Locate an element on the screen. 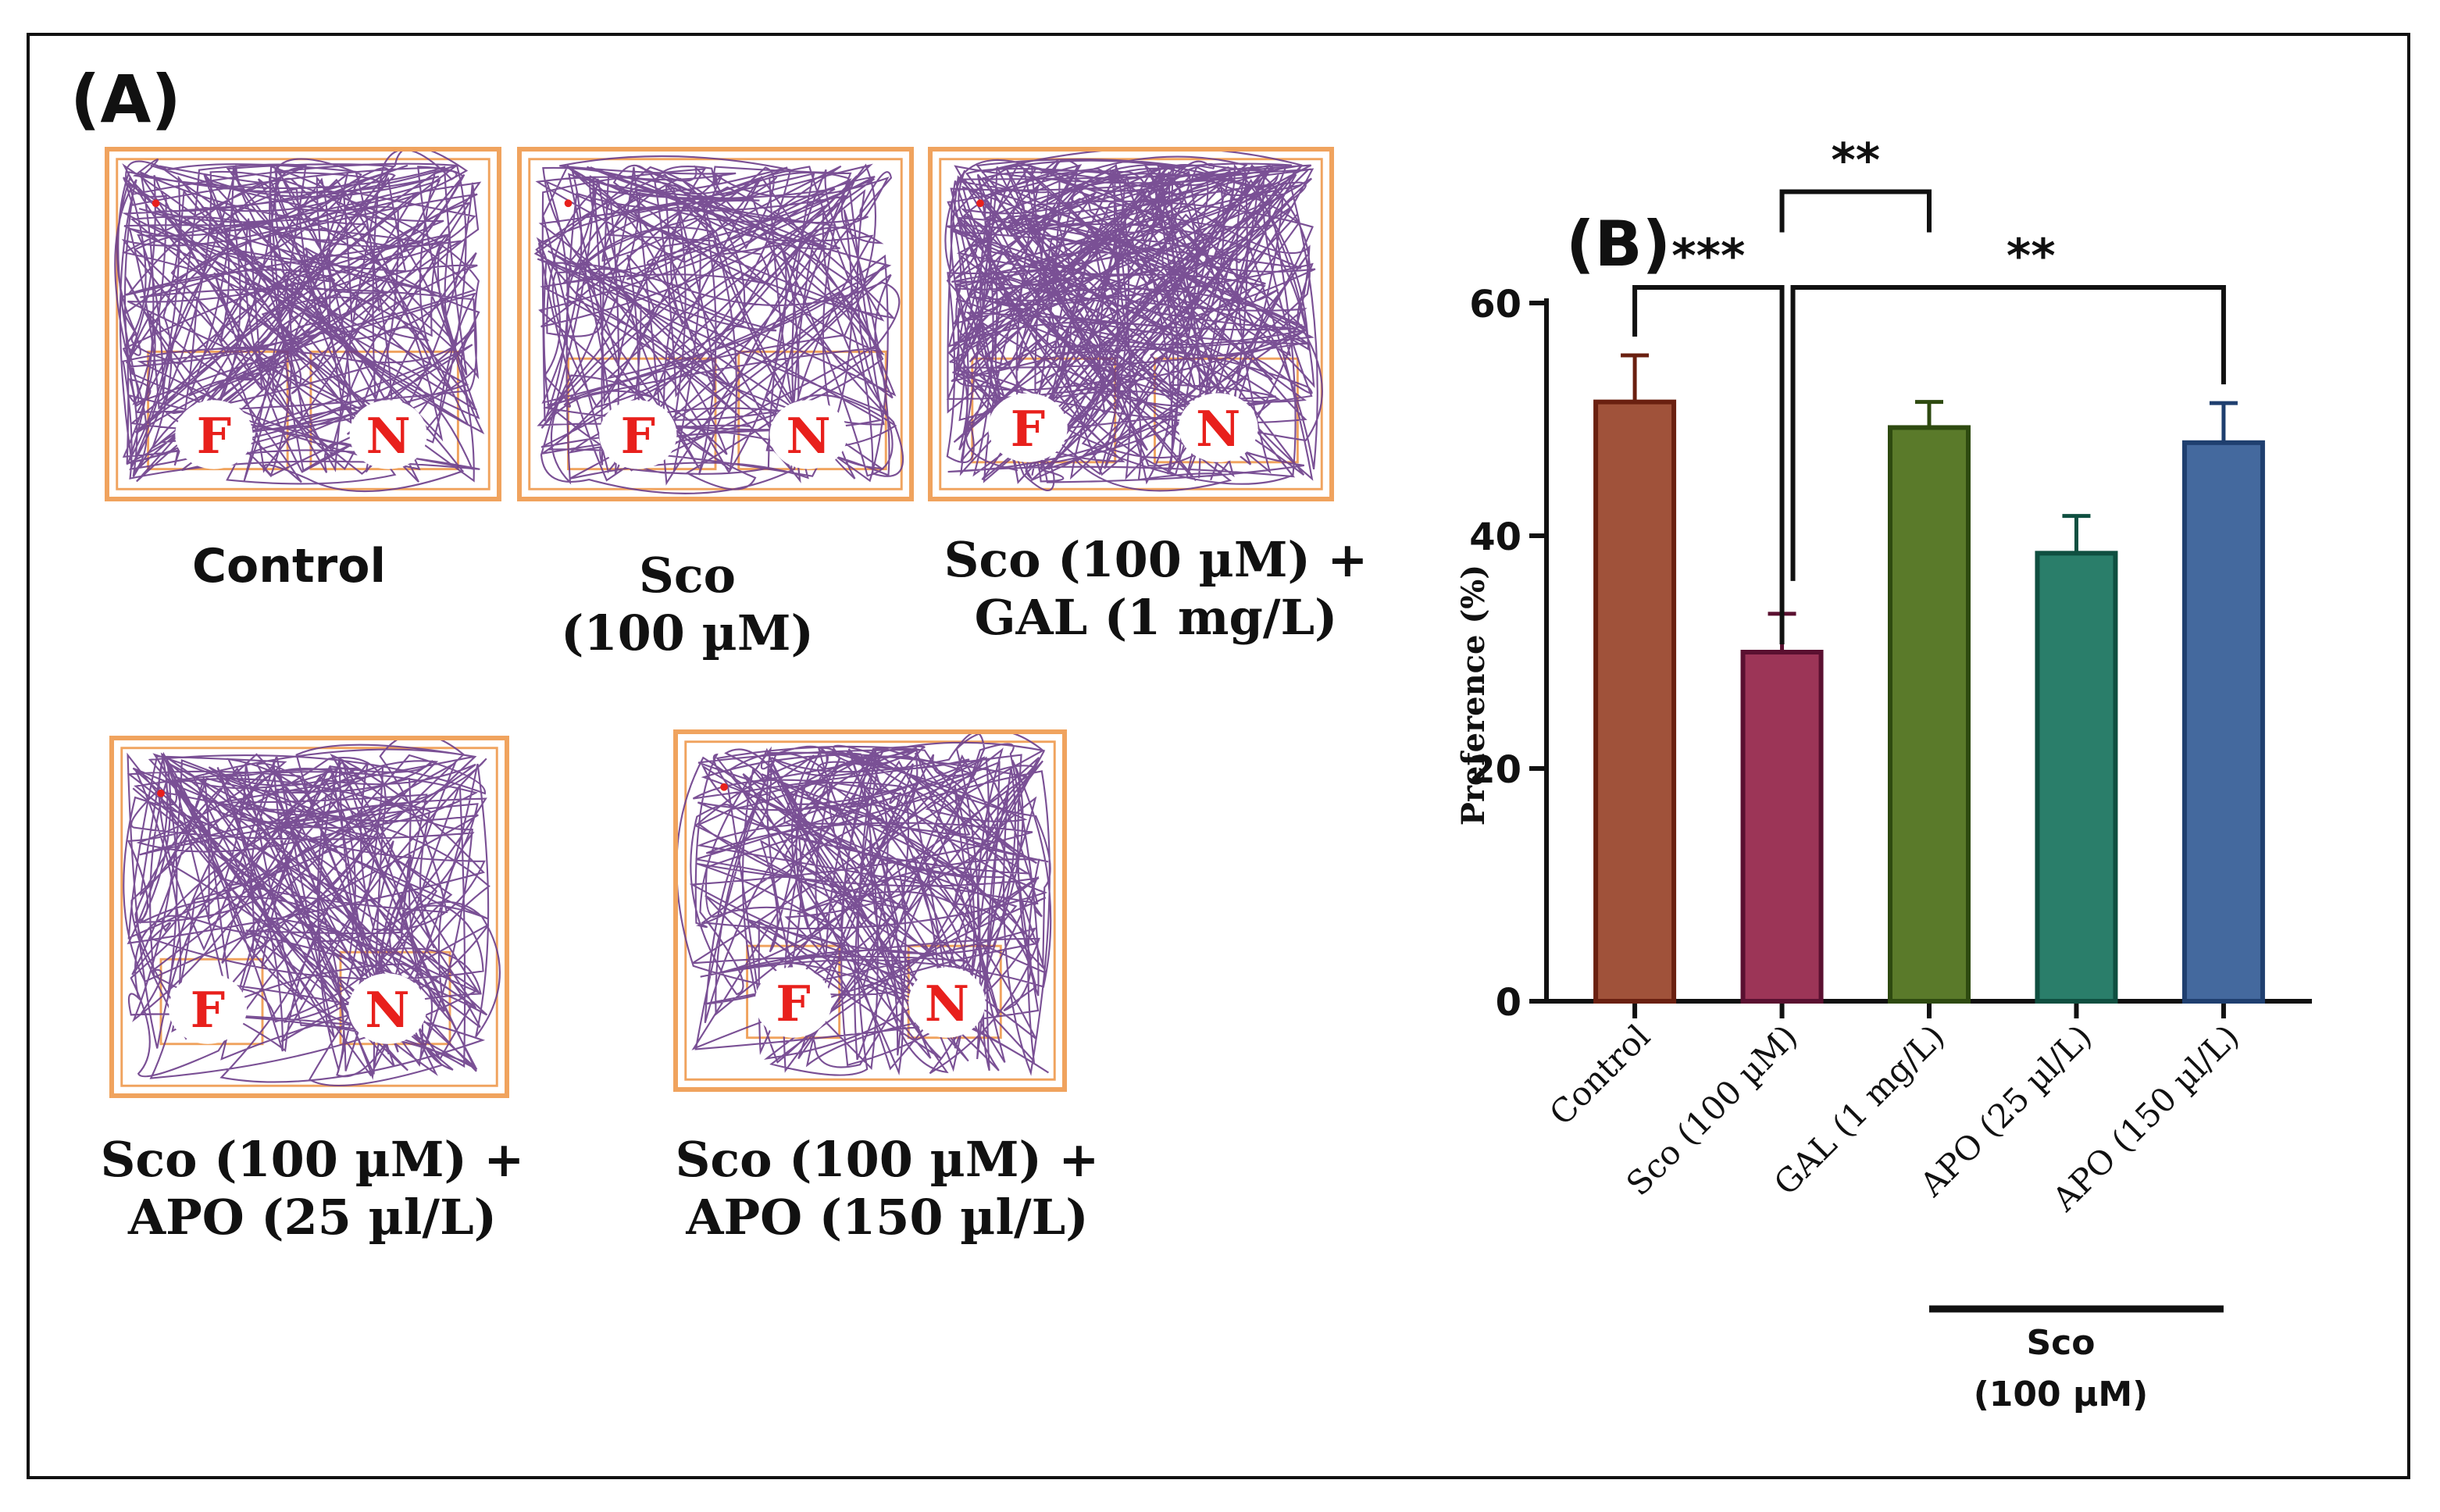 The image size is (2440, 1512). bars is located at coordinates (1929, 701).